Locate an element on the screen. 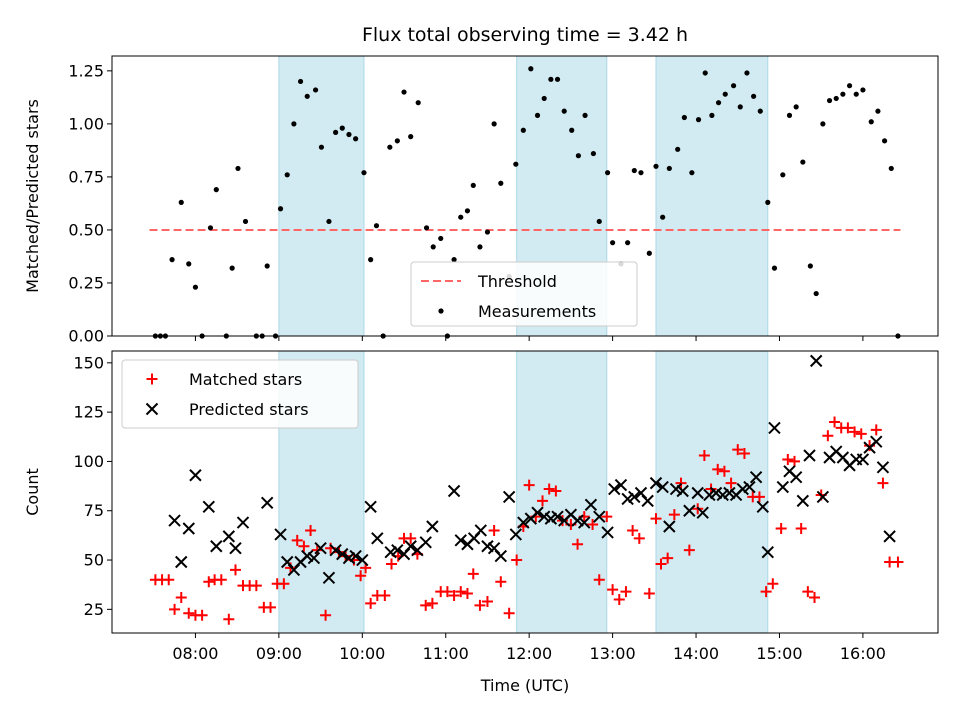 The width and height of the screenshot is (960, 720). x-tick-label: 08:00 is located at coordinates (195, 653).